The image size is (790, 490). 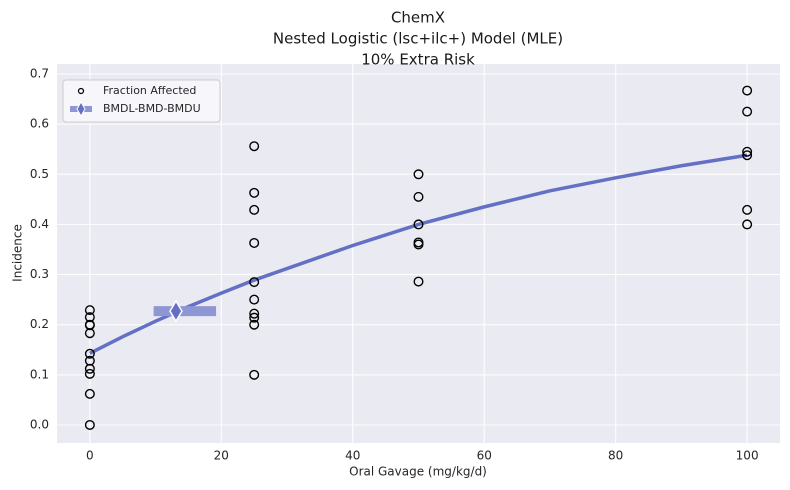 What do you see at coordinates (221, 456) in the screenshot?
I see `x-tick-label: 20` at bounding box center [221, 456].